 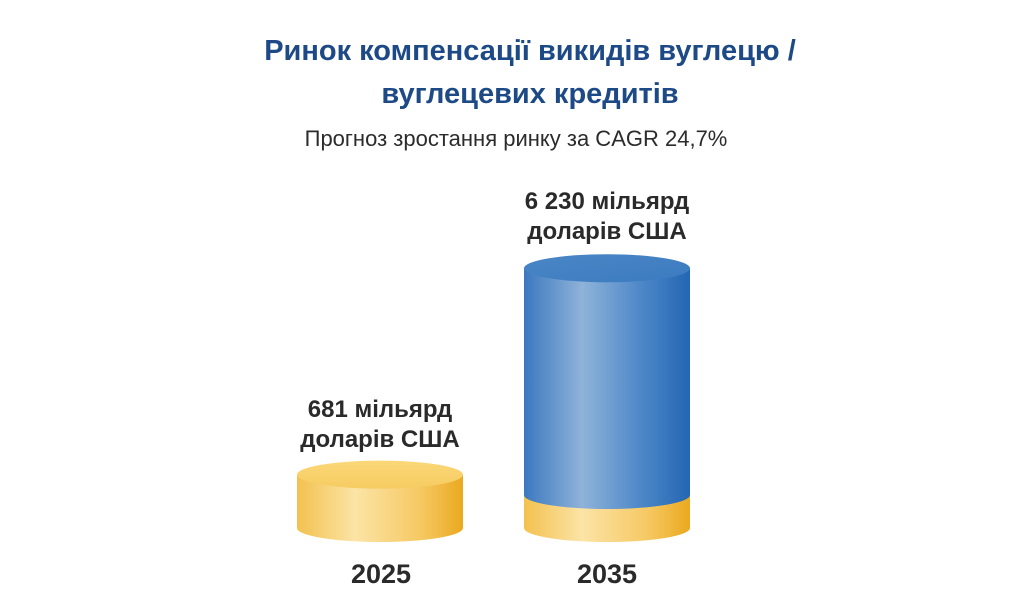 I want to click on bar-2035-body, so click(x=607, y=388).